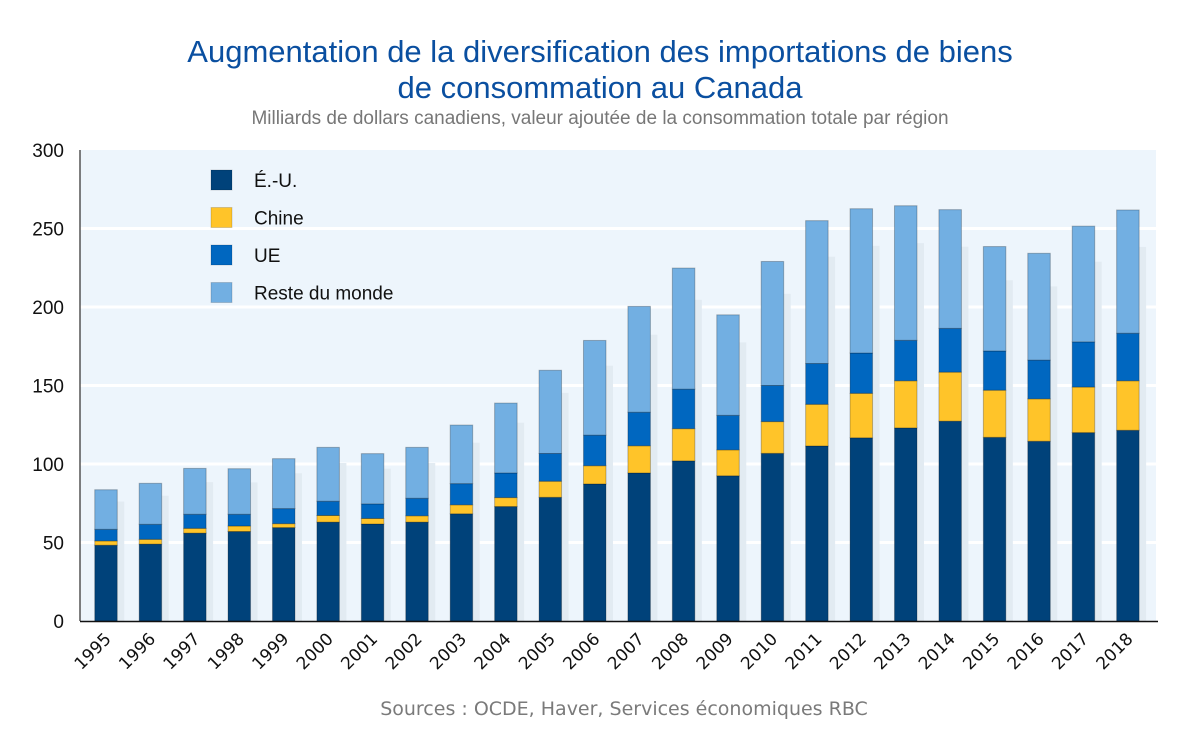  I want to click on legend-item: Reste du monde, so click(301, 293).